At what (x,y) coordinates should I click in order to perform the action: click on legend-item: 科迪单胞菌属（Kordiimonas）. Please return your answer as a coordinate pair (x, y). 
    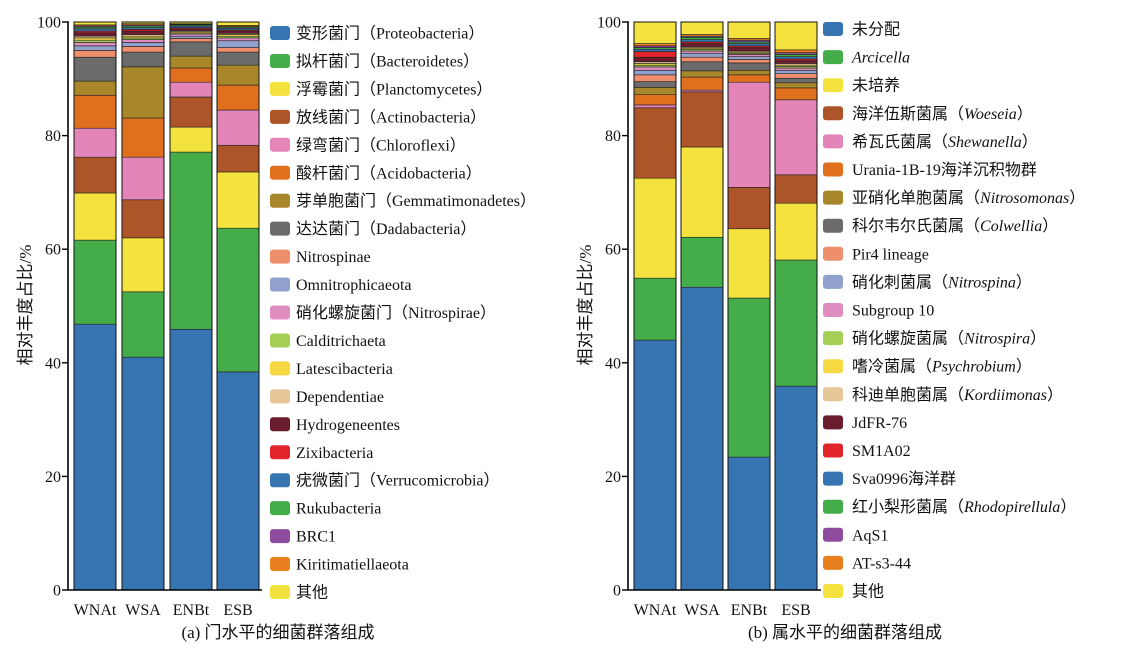
    Looking at the image, I should click on (943, 395).